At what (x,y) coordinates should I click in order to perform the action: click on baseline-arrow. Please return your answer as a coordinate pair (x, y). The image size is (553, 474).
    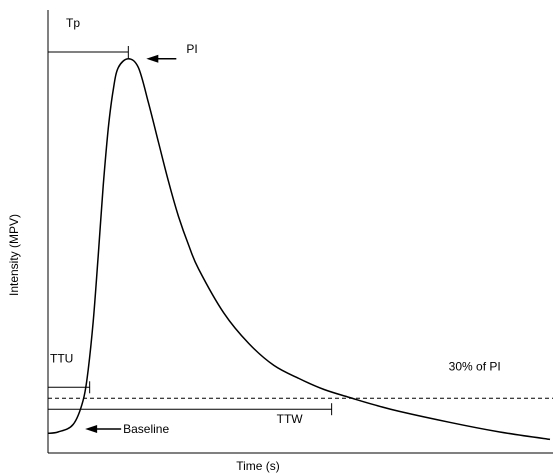
    Looking at the image, I should click on (103, 428).